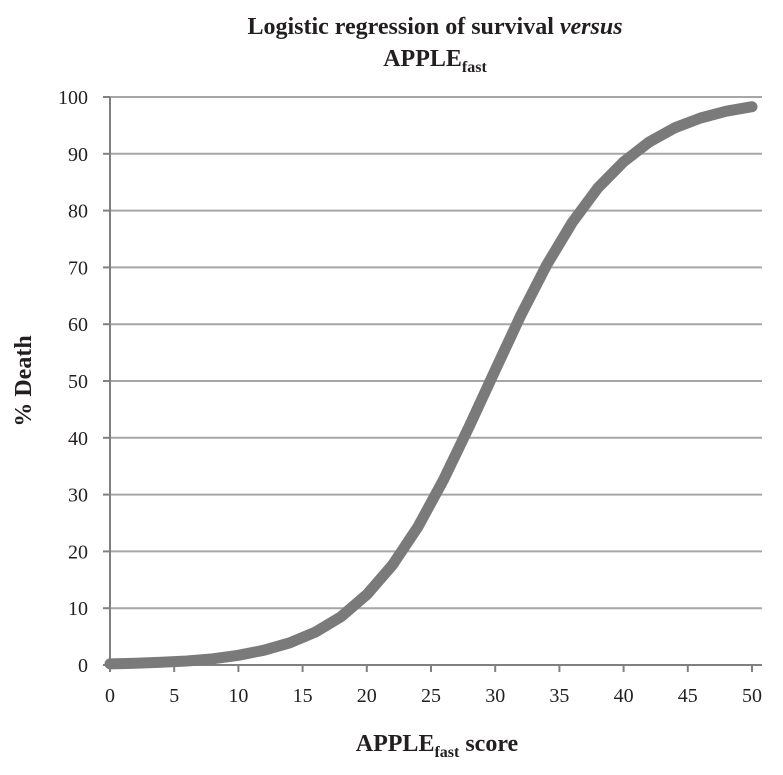 This screenshot has width=783, height=775. What do you see at coordinates (174, 696) in the screenshot?
I see `x-tick-label: 5` at bounding box center [174, 696].